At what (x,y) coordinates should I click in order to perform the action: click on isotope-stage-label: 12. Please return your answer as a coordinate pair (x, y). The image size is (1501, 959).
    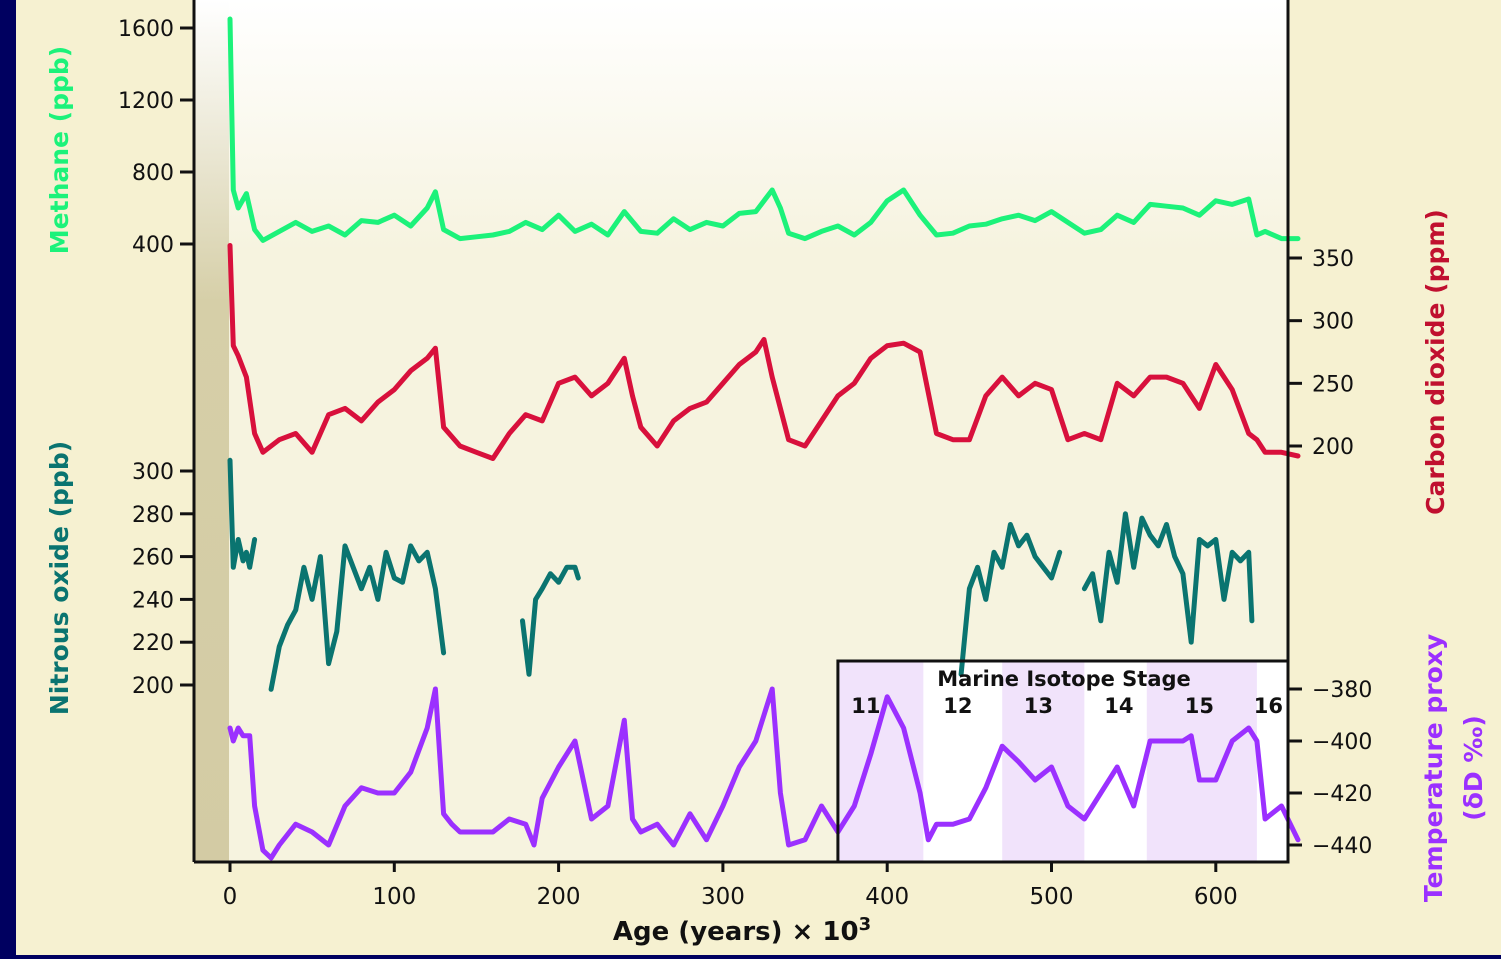
    Looking at the image, I should click on (957, 706).